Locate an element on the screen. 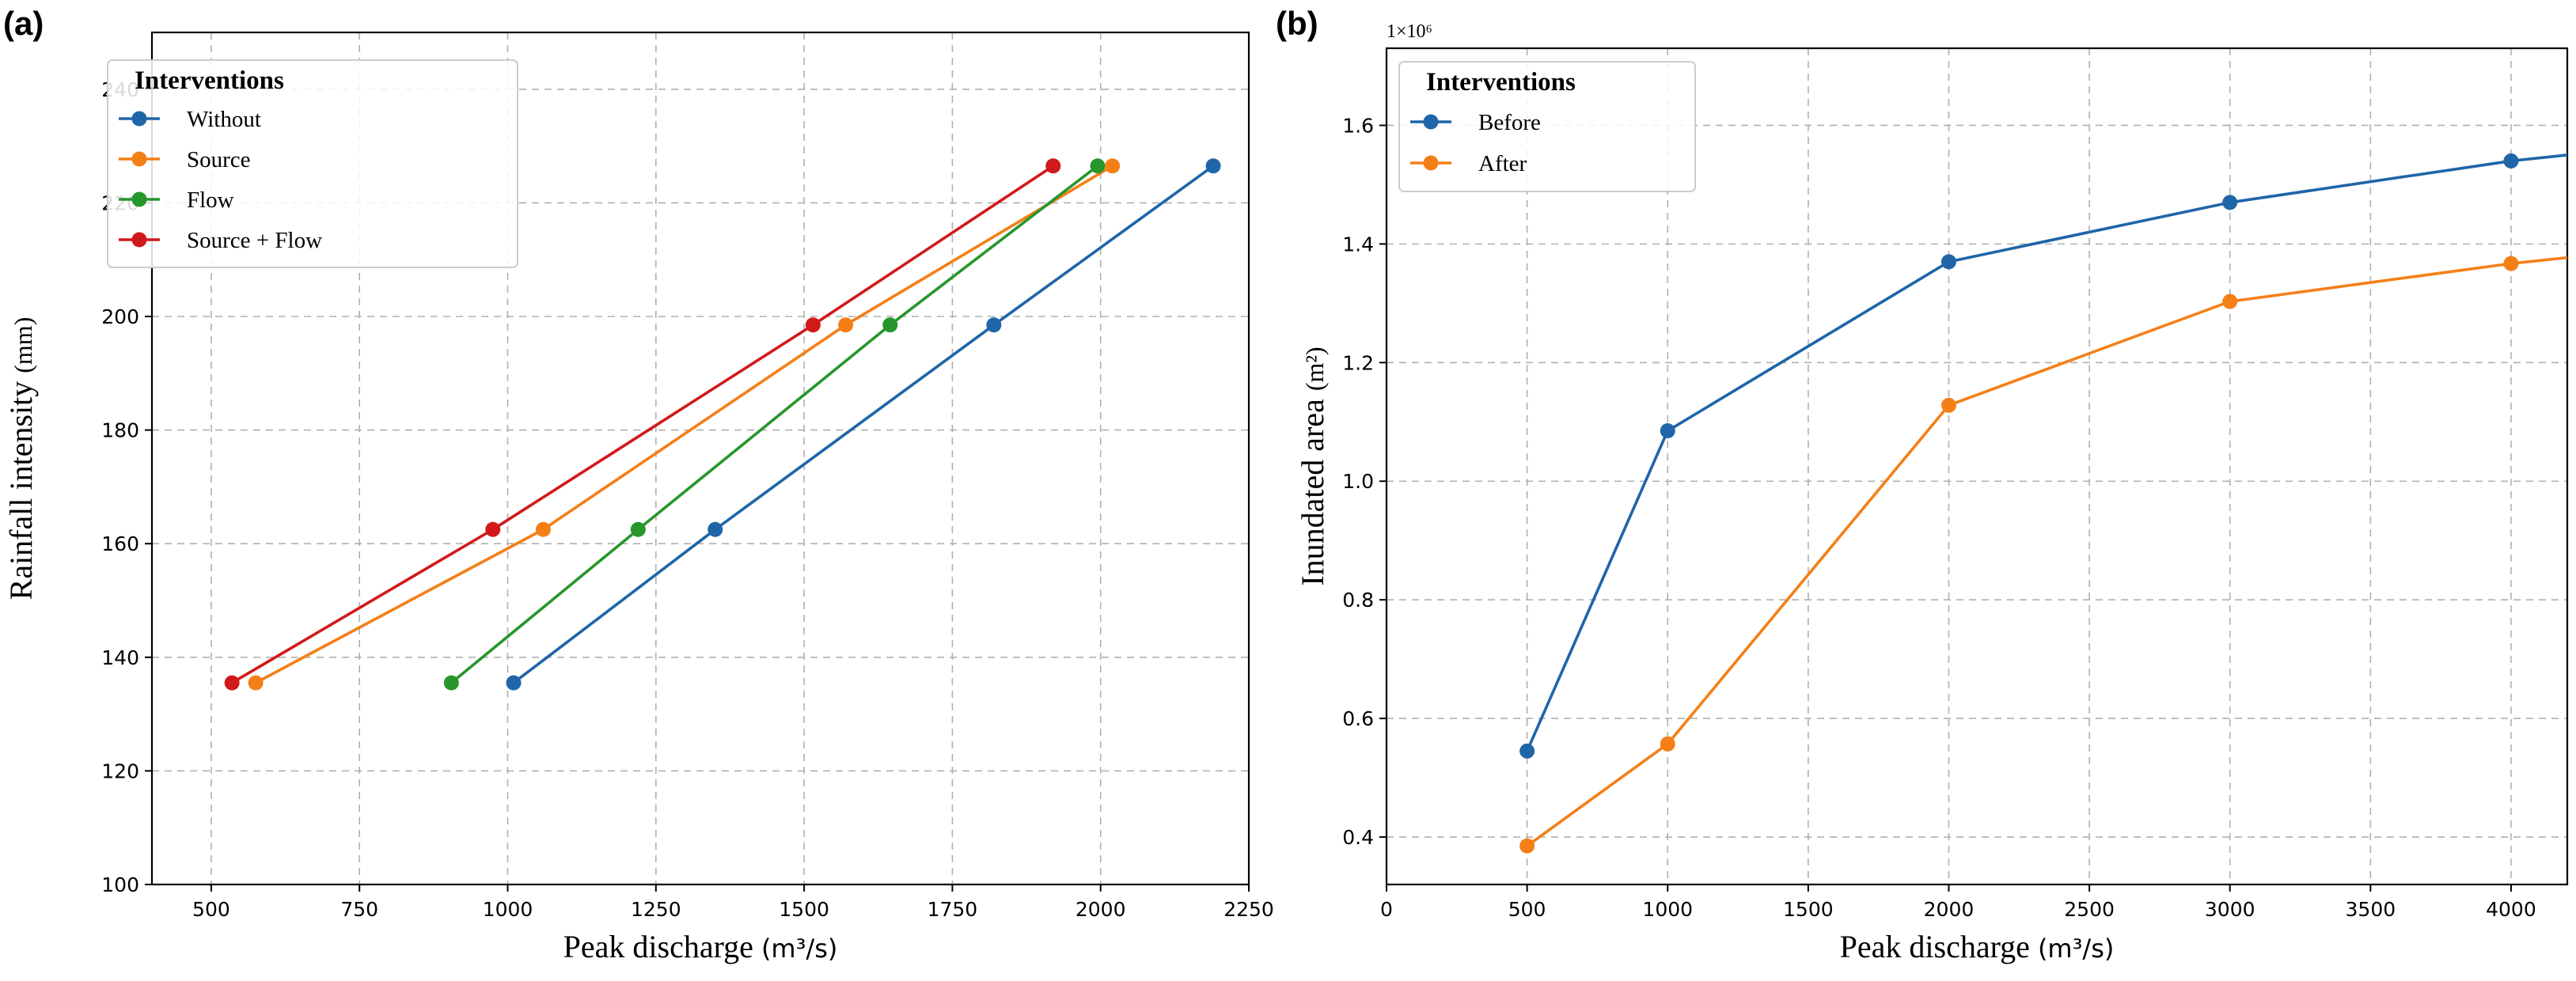 This screenshot has width=2576, height=981. y-axis-label: Rainfall intensity (mm) is located at coordinates (21, 459).